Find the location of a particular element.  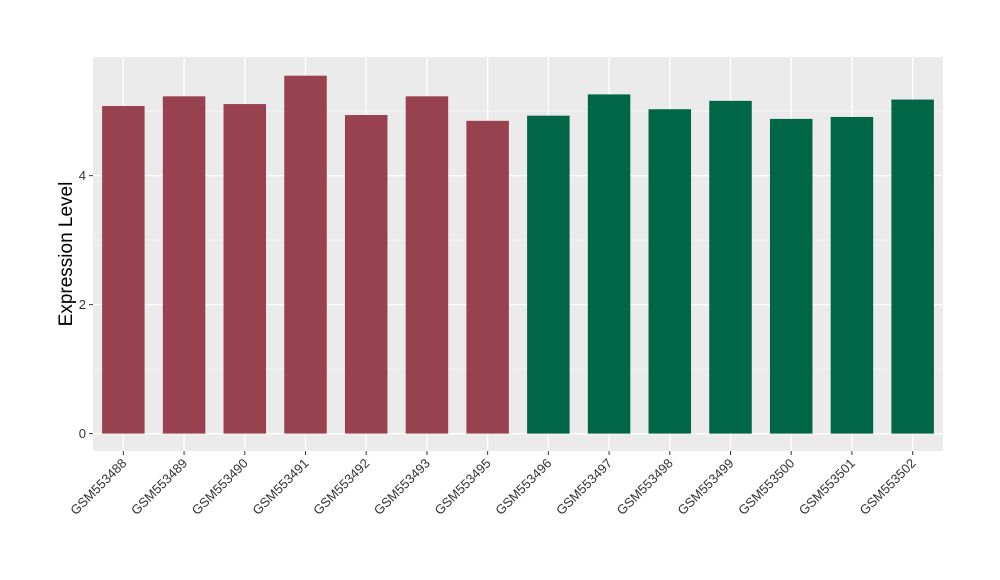

x-tick-label: GSM553500 is located at coordinates (766, 487).